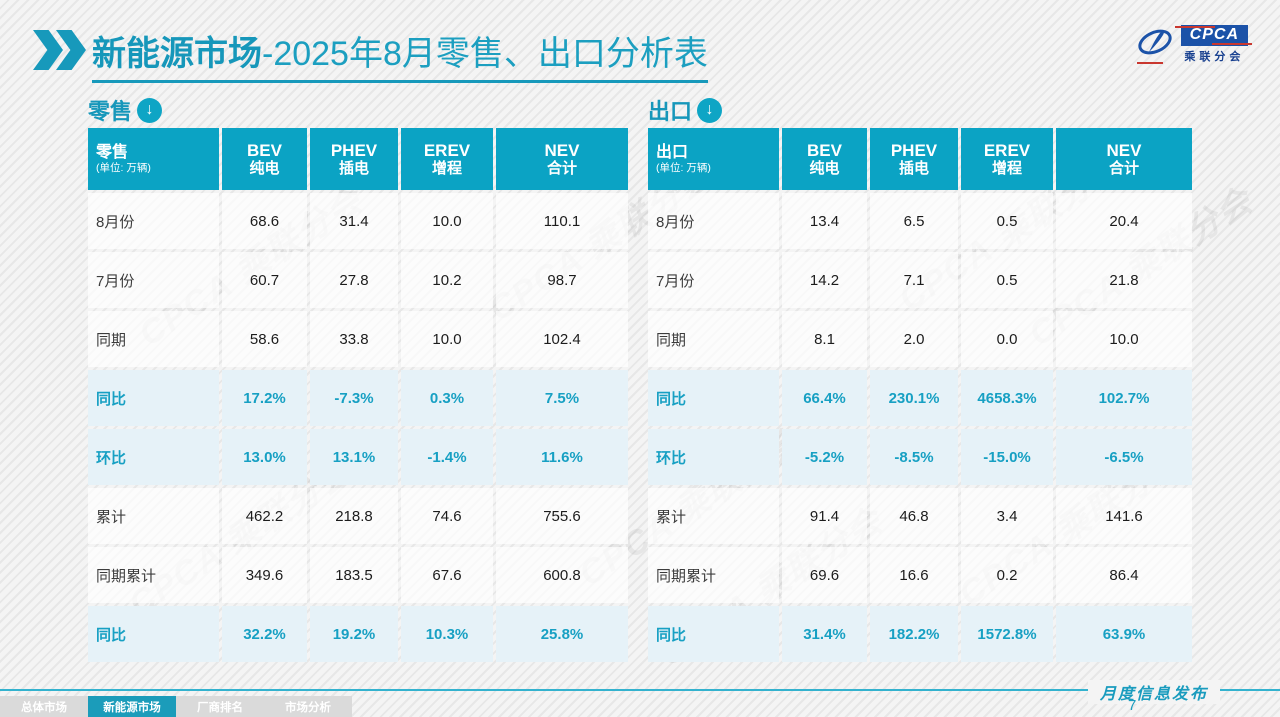 The width and height of the screenshot is (1280, 717). I want to click on cell-value: 31.4%, so click(824, 634).